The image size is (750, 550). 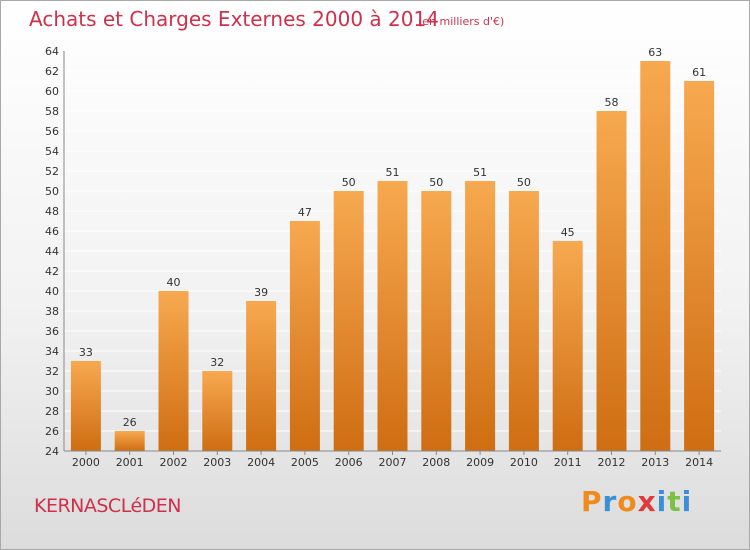 I want to click on x-tick-label: 2005, so click(x=305, y=462).